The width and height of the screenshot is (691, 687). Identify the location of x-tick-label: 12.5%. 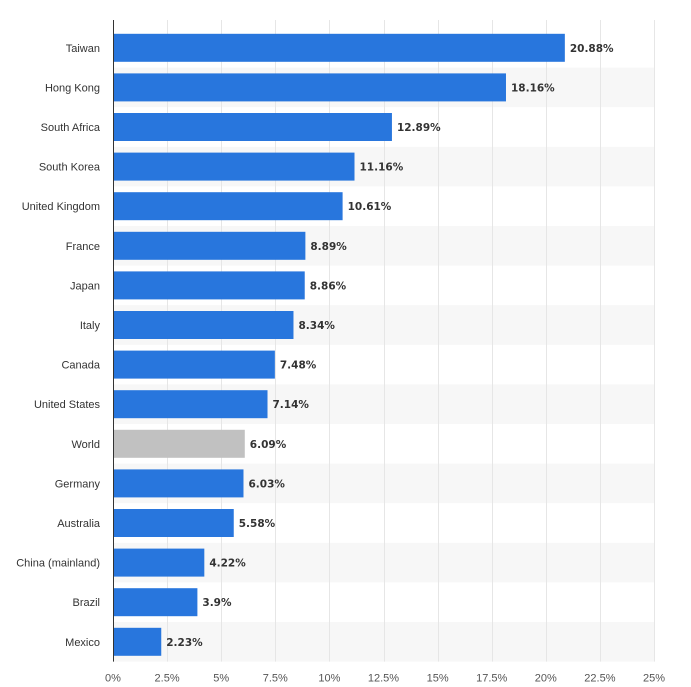
(383, 679).